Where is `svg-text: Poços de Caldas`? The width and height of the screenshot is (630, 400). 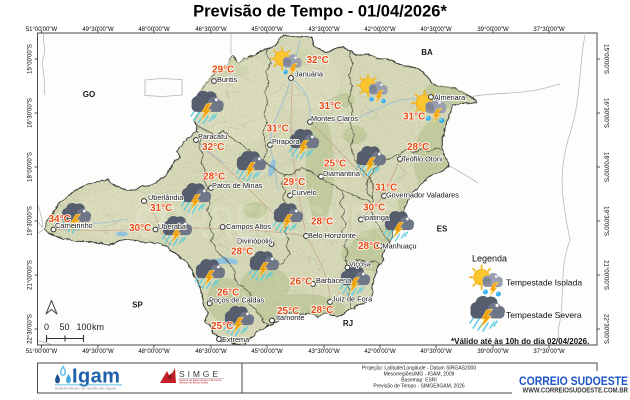 svg-text: Poços de Caldas is located at coordinates (237, 300).